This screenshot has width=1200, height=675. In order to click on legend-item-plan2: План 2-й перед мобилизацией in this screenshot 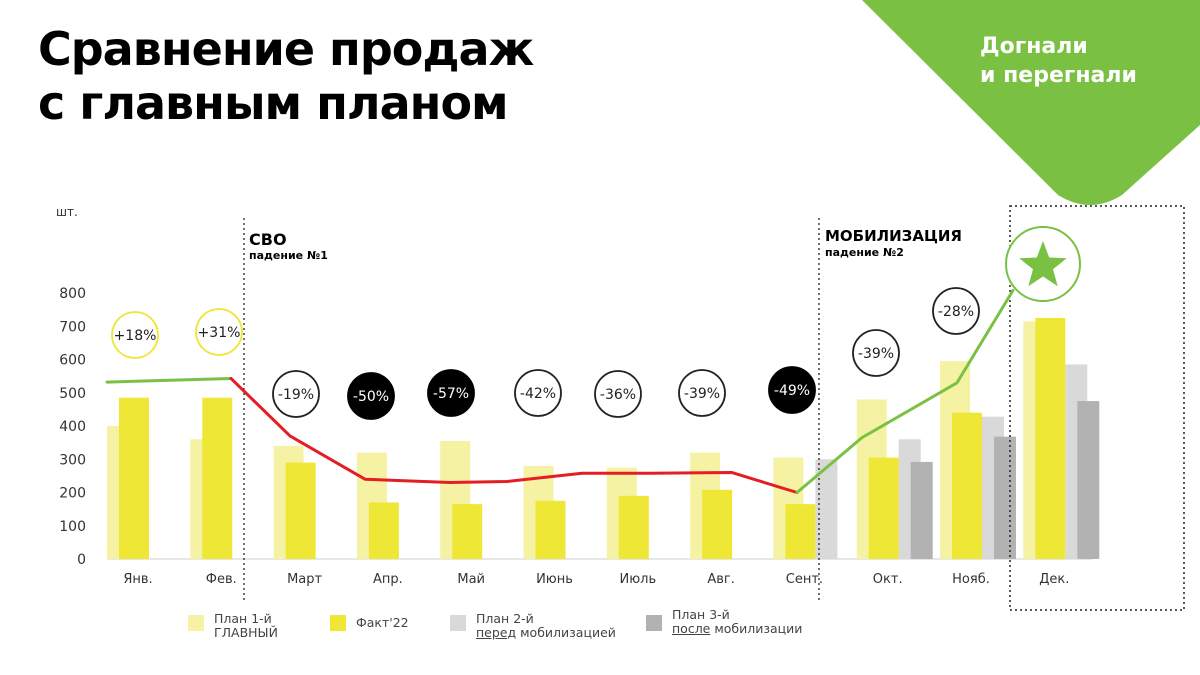, I will do `click(533, 626)`.